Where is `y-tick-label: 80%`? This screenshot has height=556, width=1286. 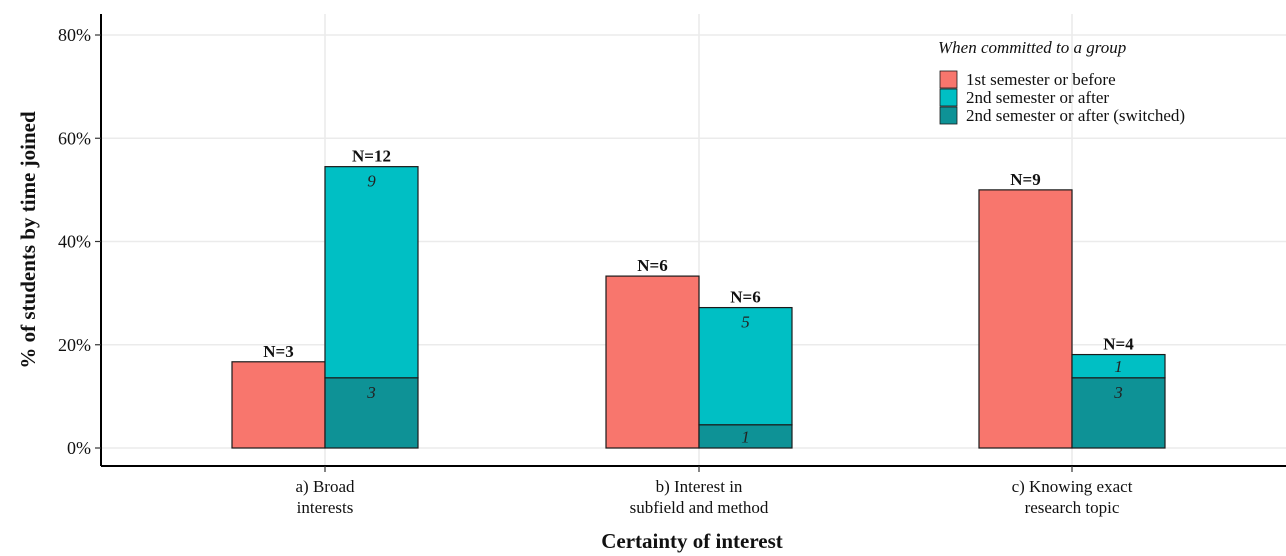
y-tick-label: 80% is located at coordinates (74, 35).